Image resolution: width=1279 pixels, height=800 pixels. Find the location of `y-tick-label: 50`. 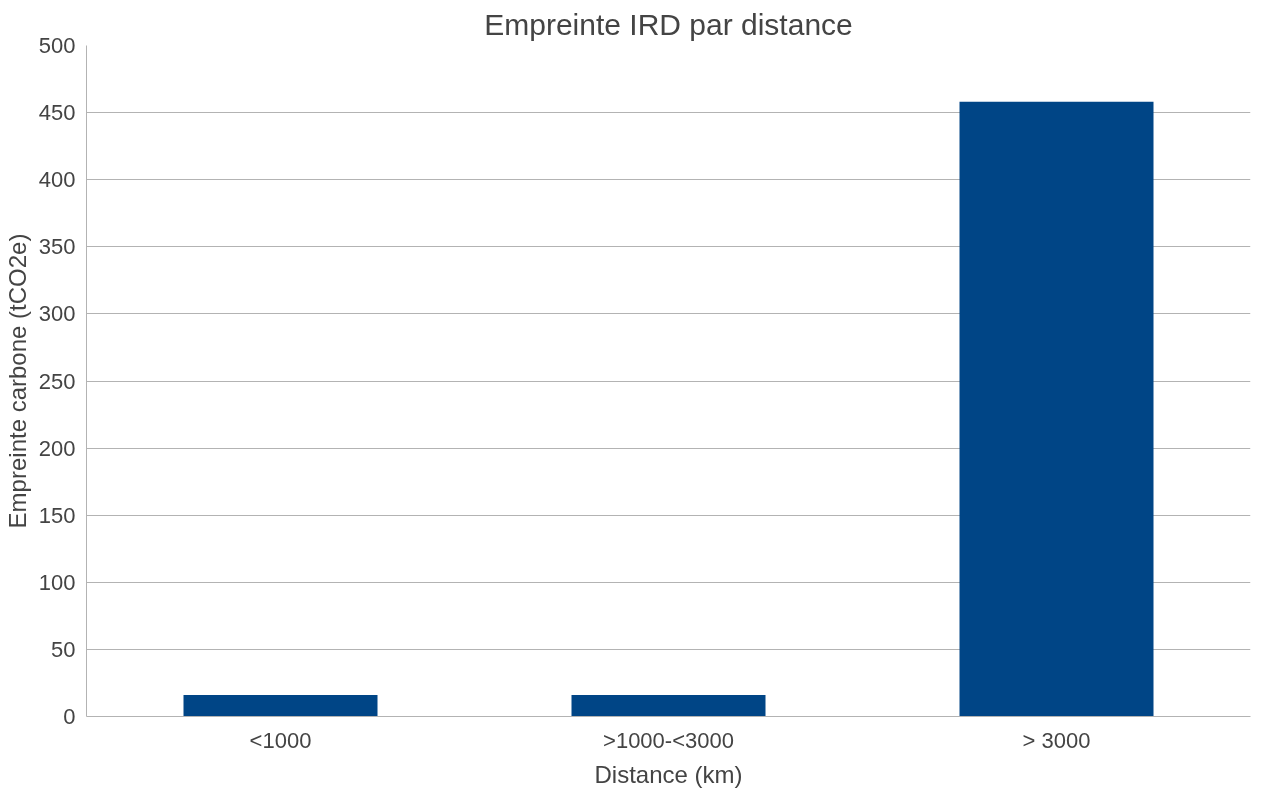

y-tick-label: 50 is located at coordinates (63, 649).